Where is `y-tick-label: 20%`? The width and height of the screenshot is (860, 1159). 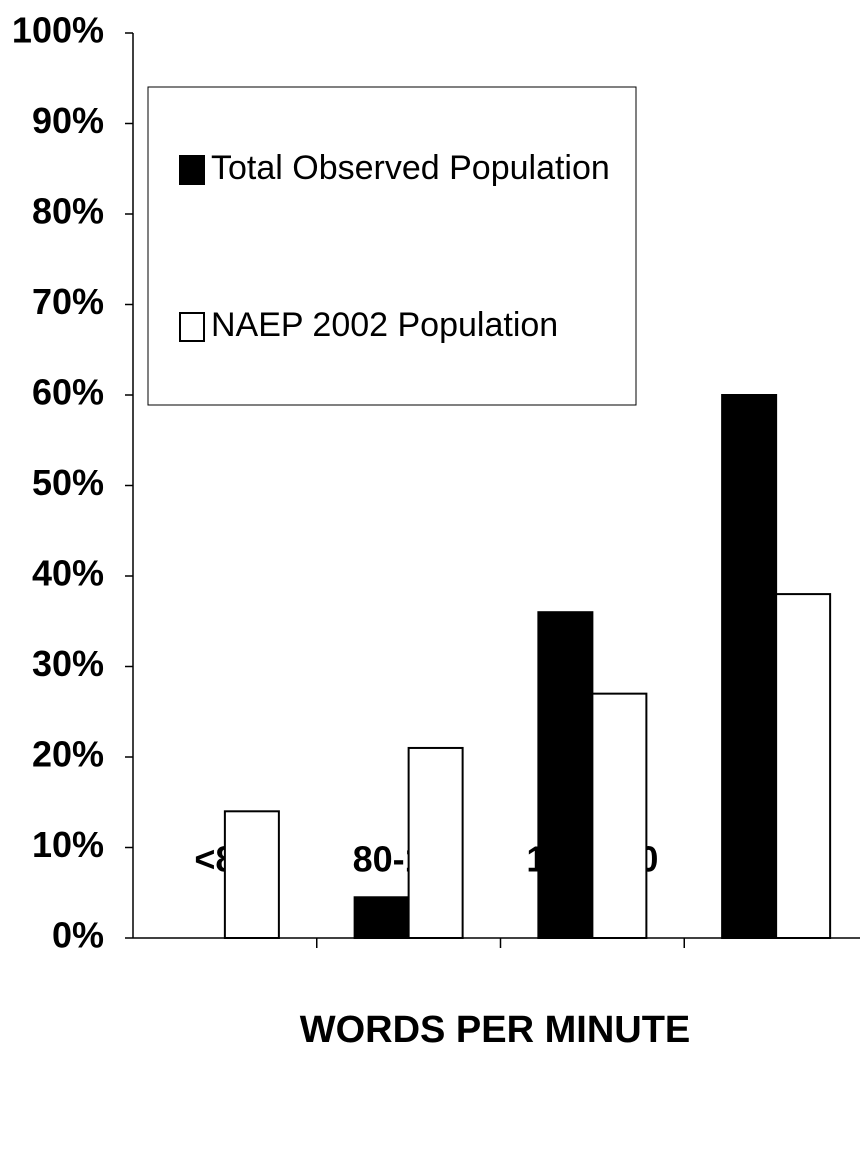
y-tick-label: 20% is located at coordinates (68, 754).